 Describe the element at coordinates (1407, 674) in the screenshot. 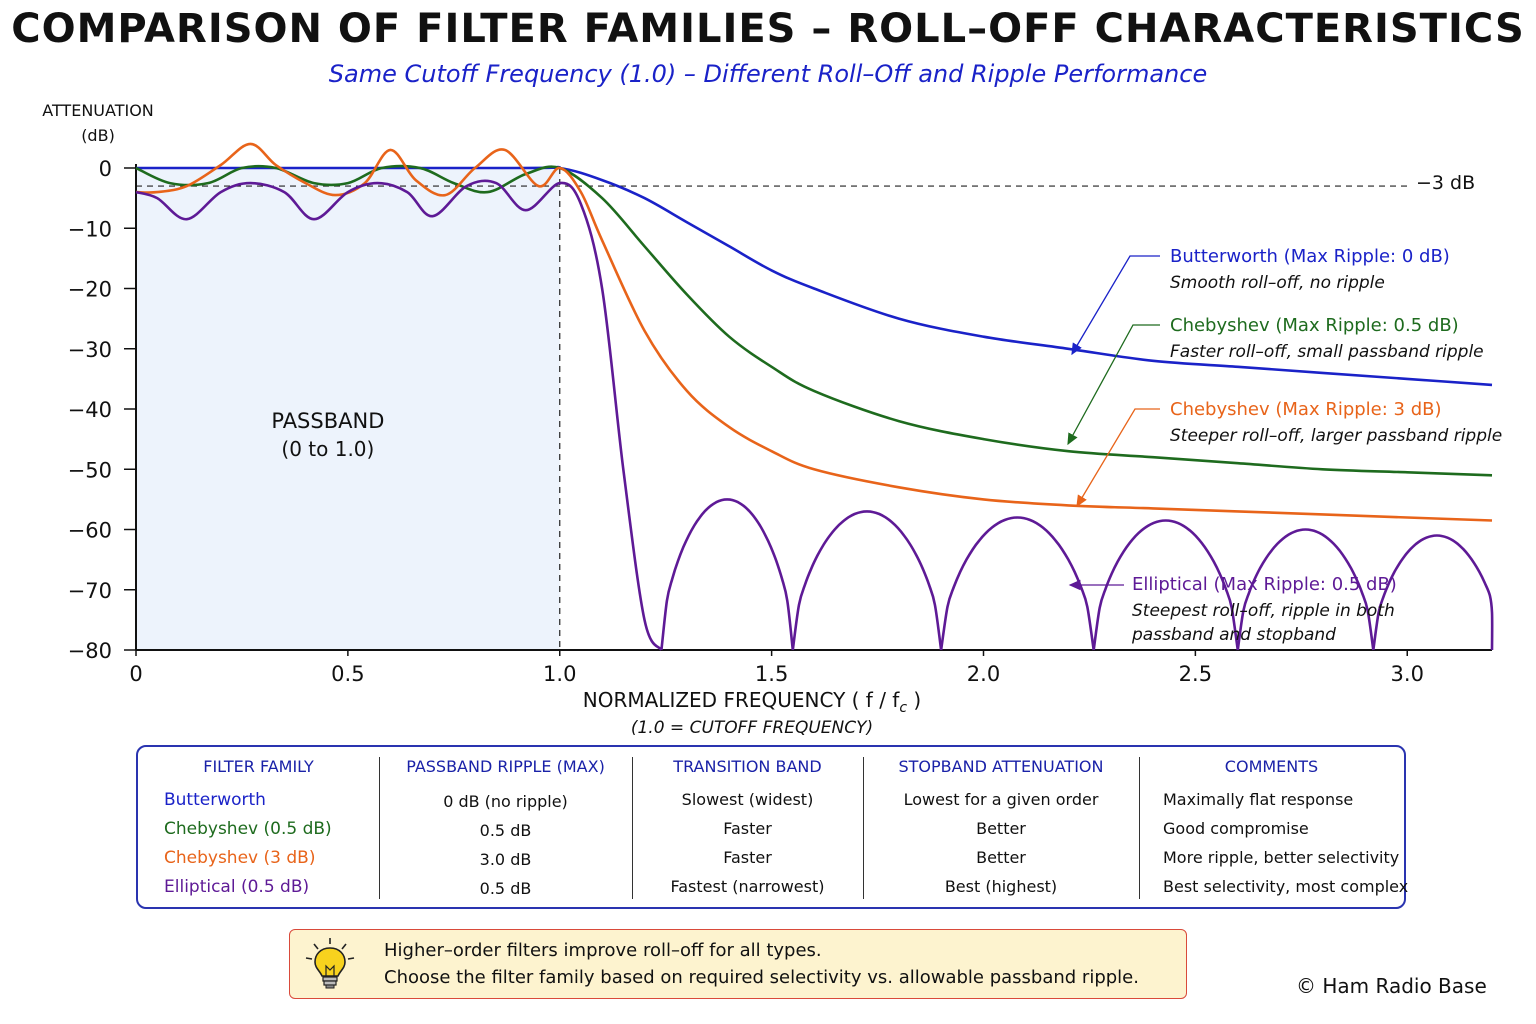

I see `x-tick-label: 3.0` at that location.